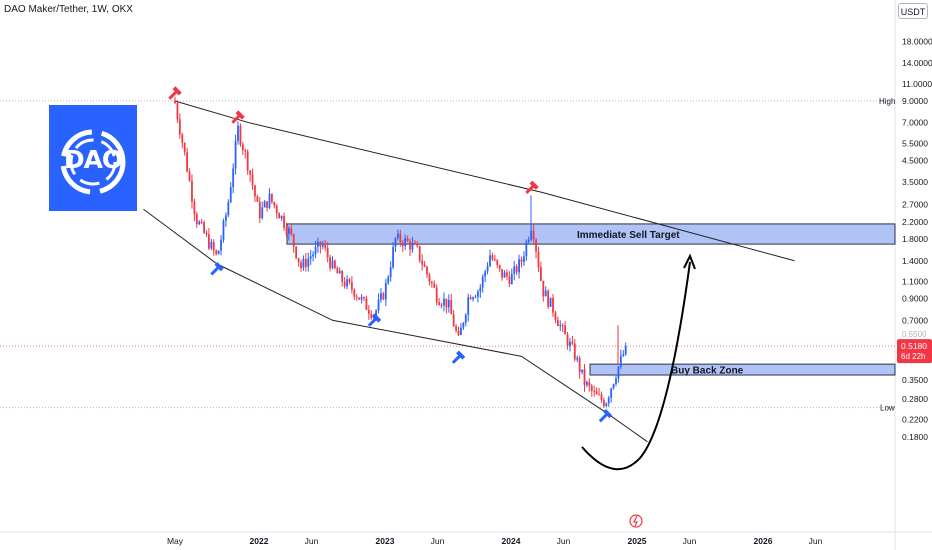 This screenshot has width=932, height=550. What do you see at coordinates (689, 261) in the screenshot?
I see `projection-arrowhead-icon` at bounding box center [689, 261].